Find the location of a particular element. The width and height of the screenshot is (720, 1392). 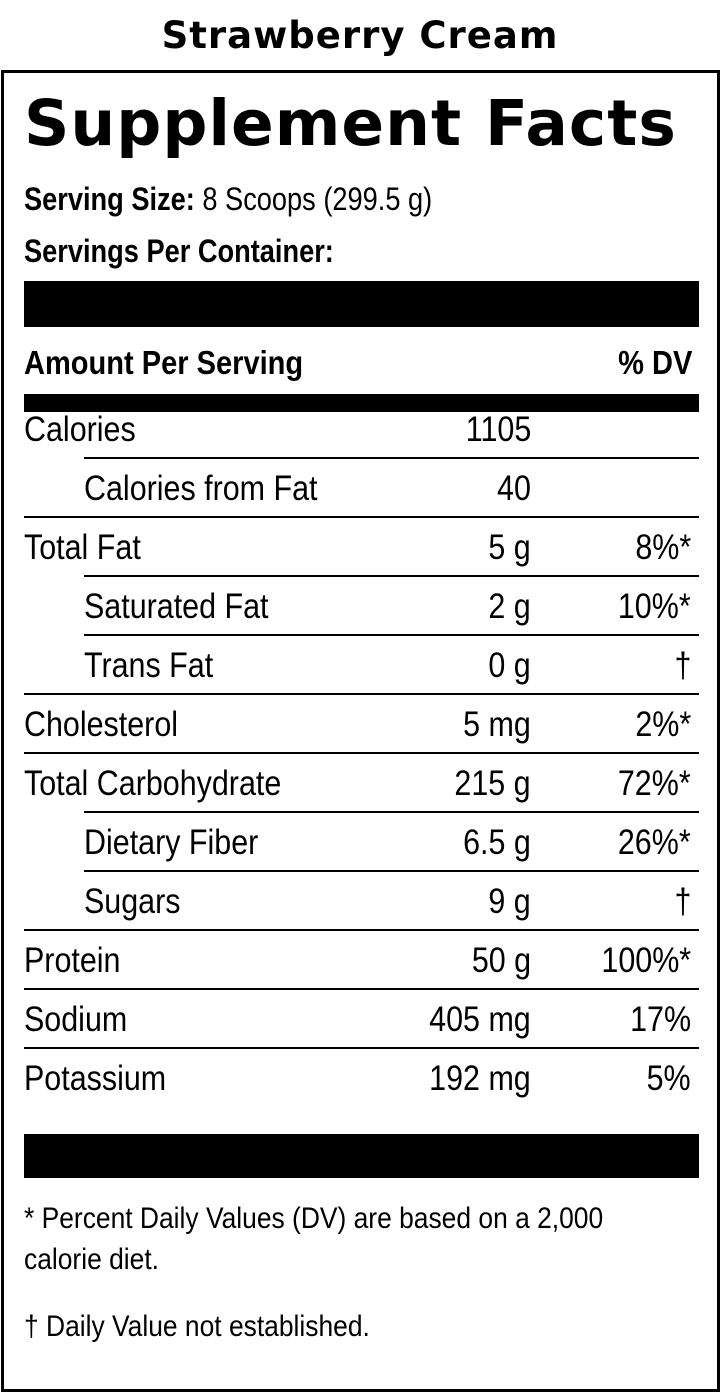

nutrient-row: Cholesterol 5 mg 2%* is located at coordinates (361, 724).